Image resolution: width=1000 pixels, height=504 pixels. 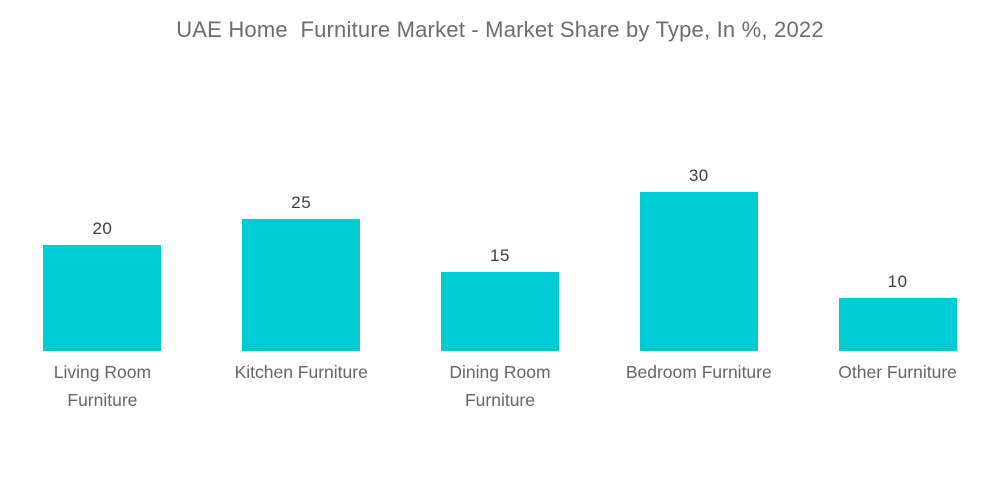 I want to click on bar-value-label: 15, so click(x=500, y=255).